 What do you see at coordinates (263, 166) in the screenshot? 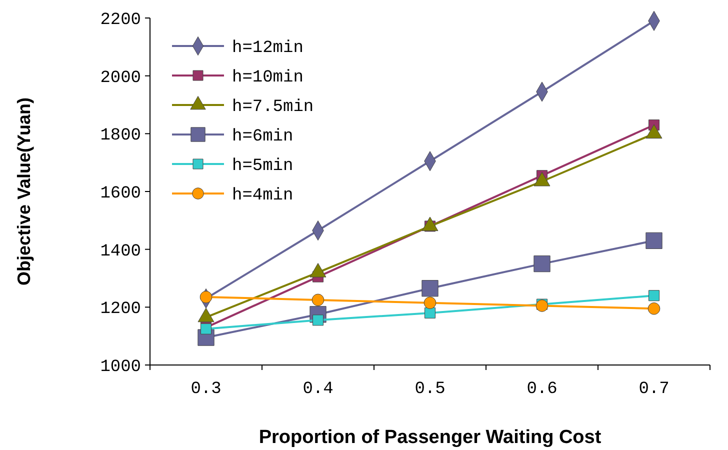
I see `legend-label: h=5min` at bounding box center [263, 166].